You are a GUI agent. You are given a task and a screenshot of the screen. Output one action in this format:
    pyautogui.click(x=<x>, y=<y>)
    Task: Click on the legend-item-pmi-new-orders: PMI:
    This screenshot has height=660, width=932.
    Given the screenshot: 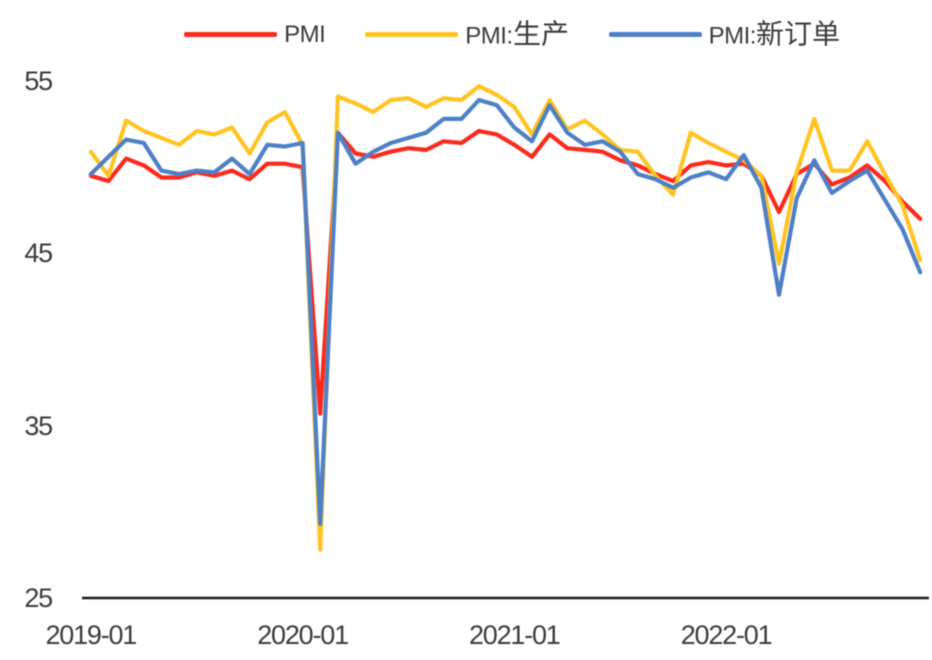 What is the action you would take?
    pyautogui.click(x=724, y=35)
    